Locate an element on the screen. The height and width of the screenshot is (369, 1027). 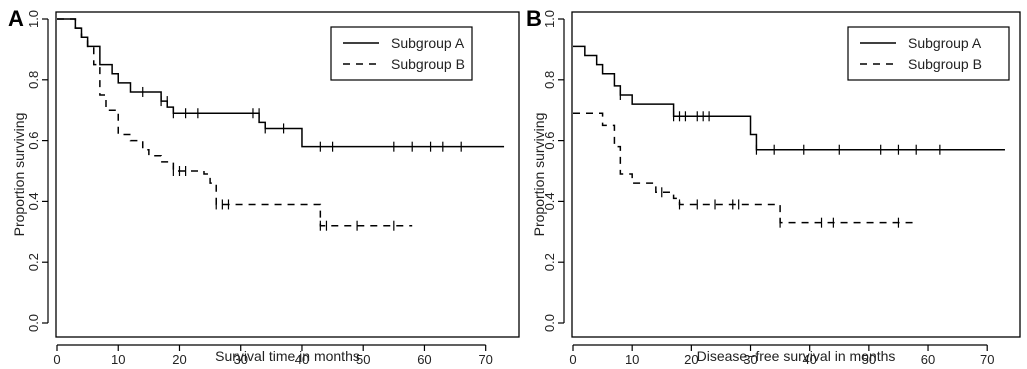
x-axis-title: Disease−free survival in months is located at coordinates (796, 356).